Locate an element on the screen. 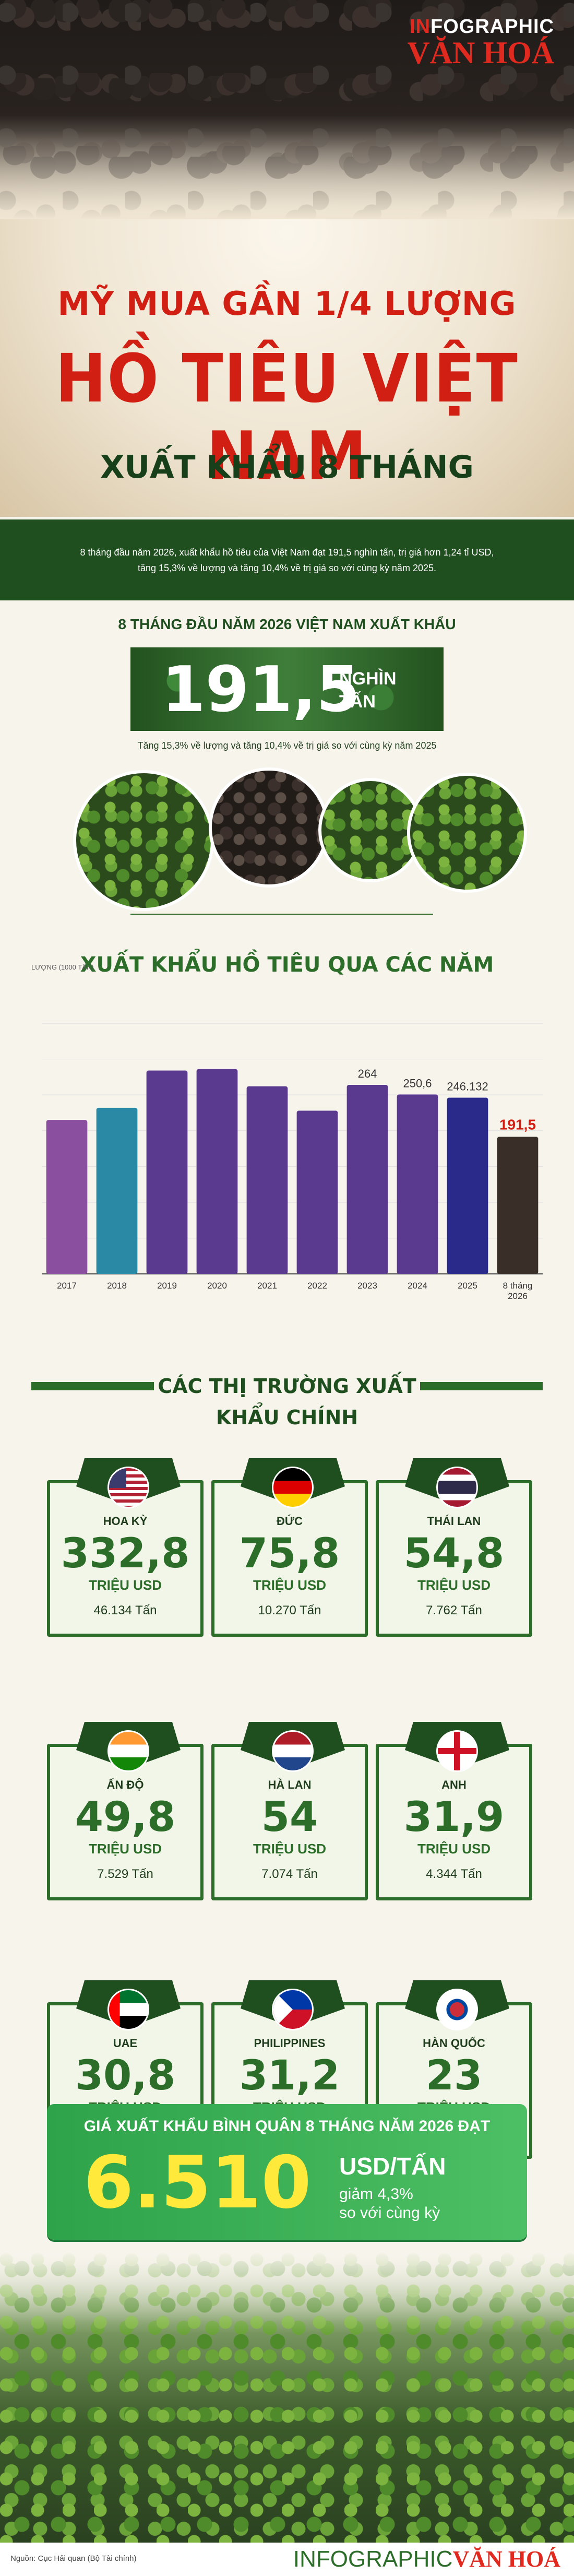 The image size is (574, 2576). market-card: THÁI LAN 54,8 TRIỆU USD 7.762 Tấn is located at coordinates (454, 1547).